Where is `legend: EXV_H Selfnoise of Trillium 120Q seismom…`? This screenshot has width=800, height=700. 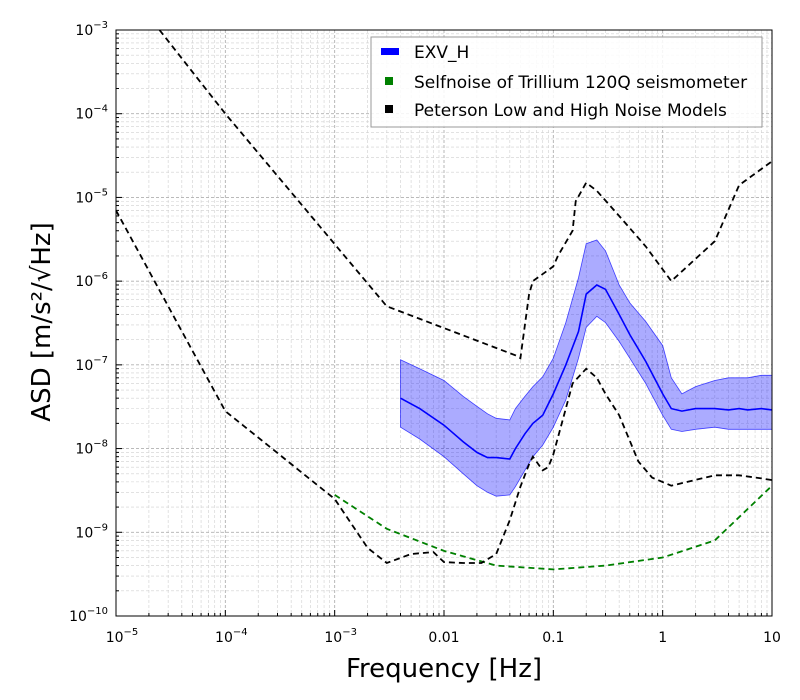 legend: EXV_H Selfnoise of Trillium 120Q seismom… is located at coordinates (566, 82).